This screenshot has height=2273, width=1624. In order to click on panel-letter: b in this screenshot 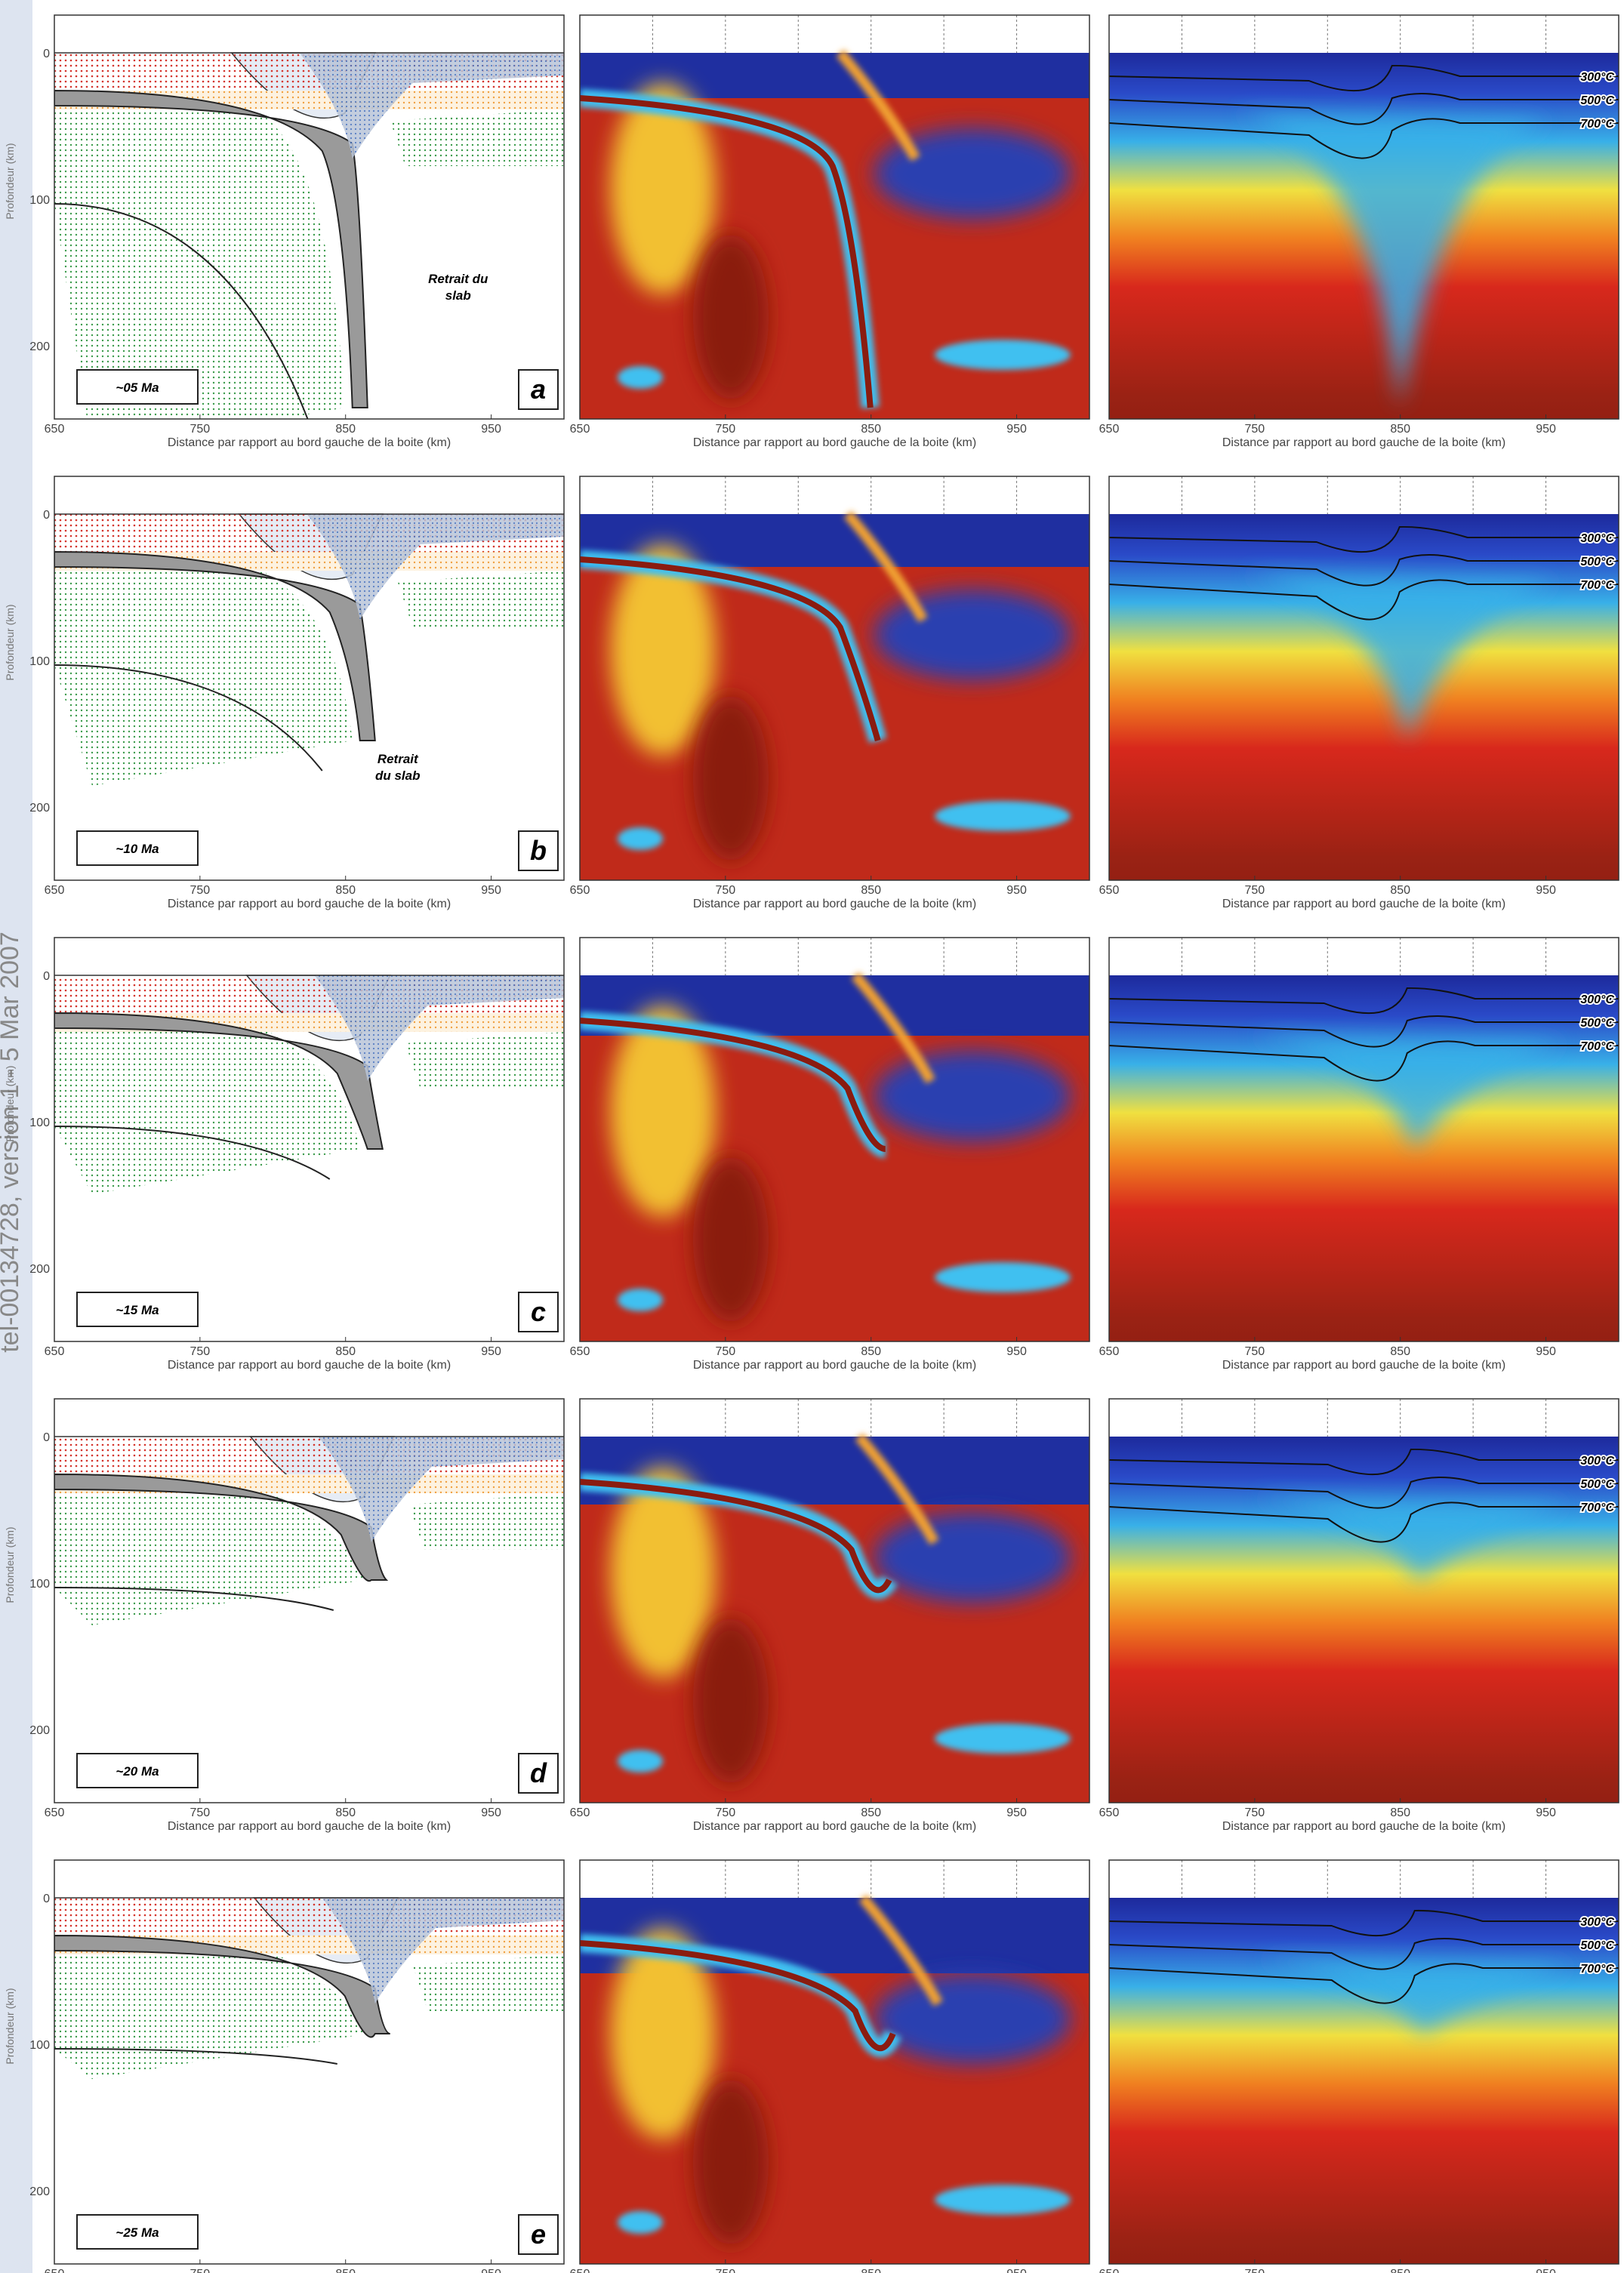, I will do `click(538, 850)`.